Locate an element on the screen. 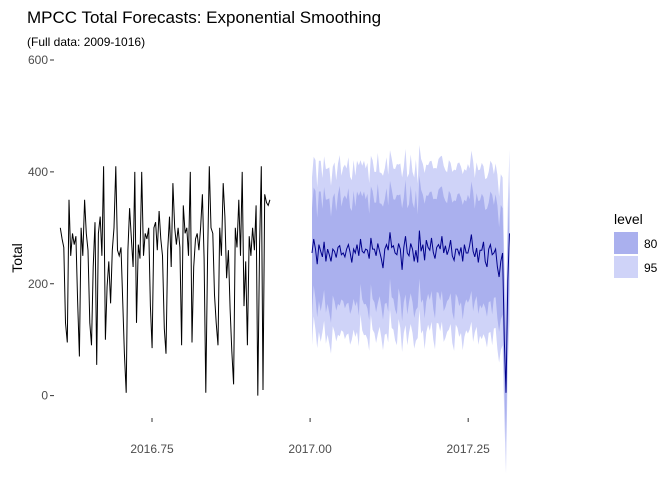 The height and width of the screenshot is (480, 672). legend-label-80: 80 is located at coordinates (651, 244).